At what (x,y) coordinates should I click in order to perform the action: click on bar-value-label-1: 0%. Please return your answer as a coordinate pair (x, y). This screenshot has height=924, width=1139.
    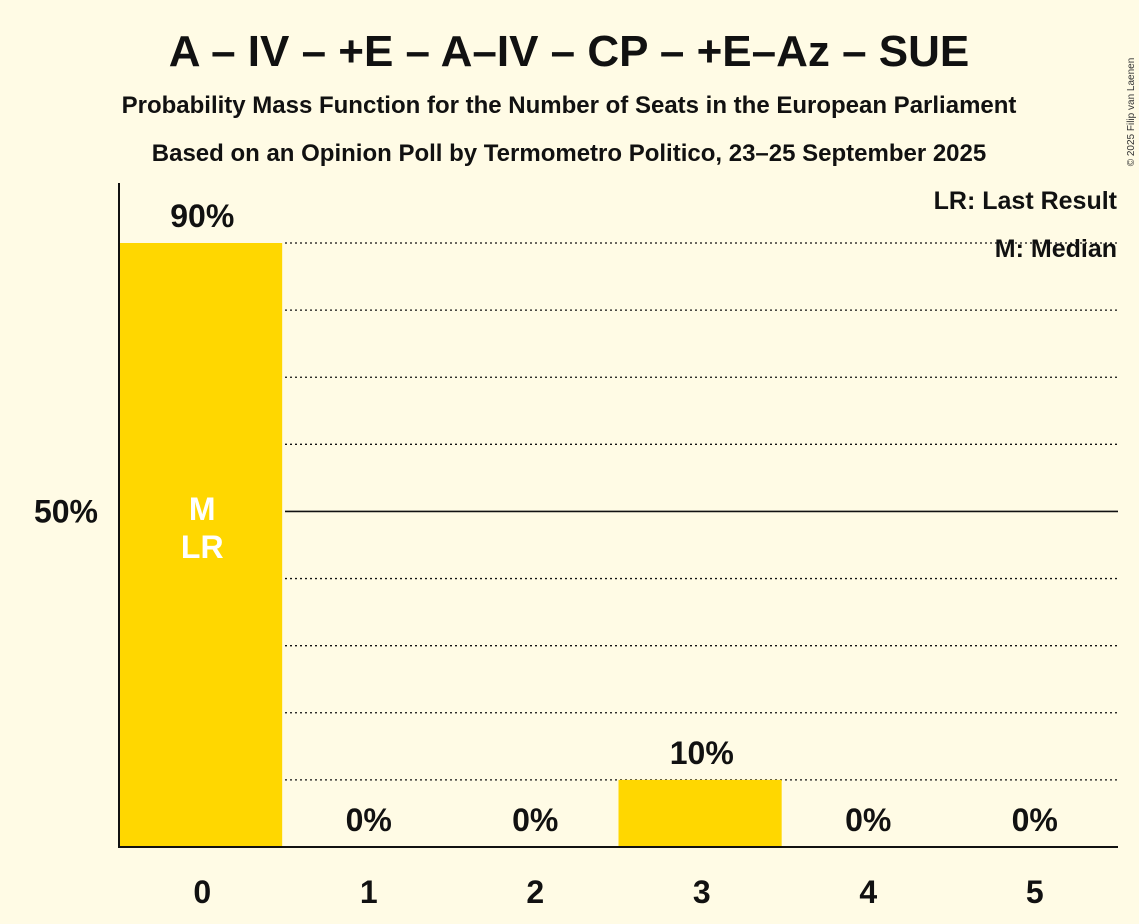
    Looking at the image, I should click on (369, 820).